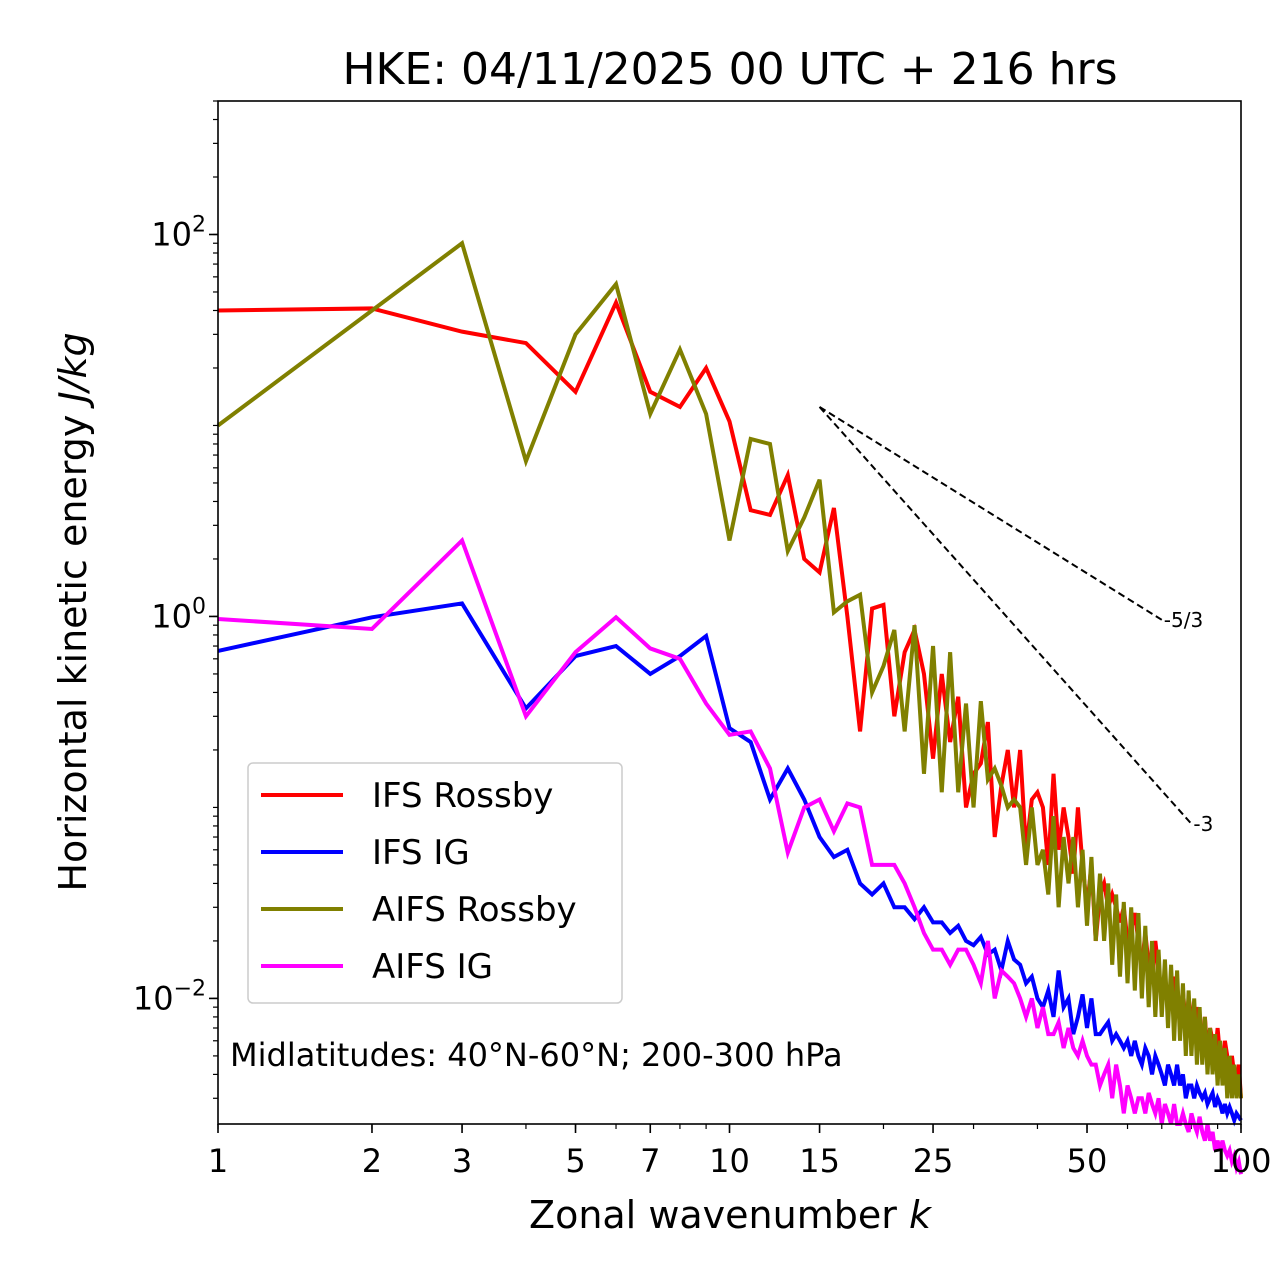 The height and width of the screenshot is (1288, 1280). Describe the element at coordinates (199, 224) in the screenshot. I see `y-tick-exponent: 2` at that location.